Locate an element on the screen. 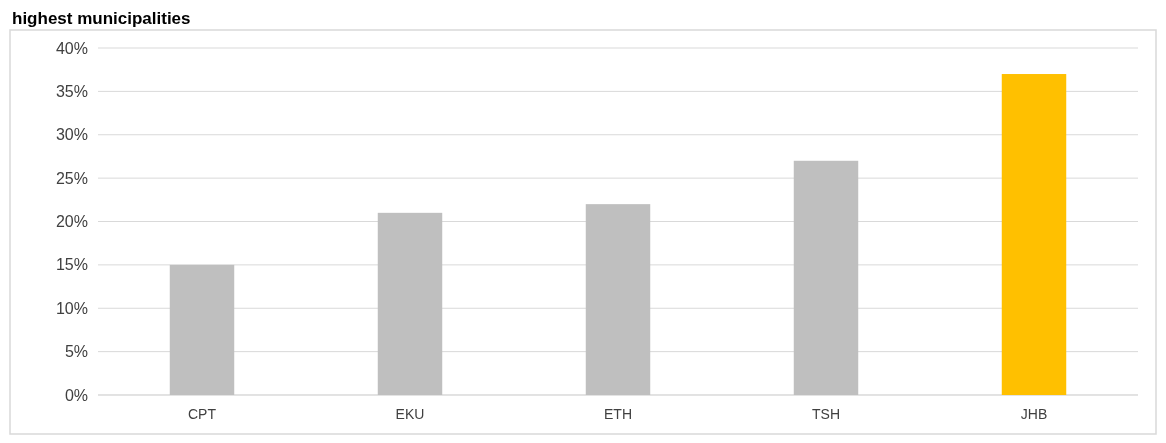 Image resolution: width=1166 pixels, height=443 pixels. y-tick-label: 10% is located at coordinates (71, 308).